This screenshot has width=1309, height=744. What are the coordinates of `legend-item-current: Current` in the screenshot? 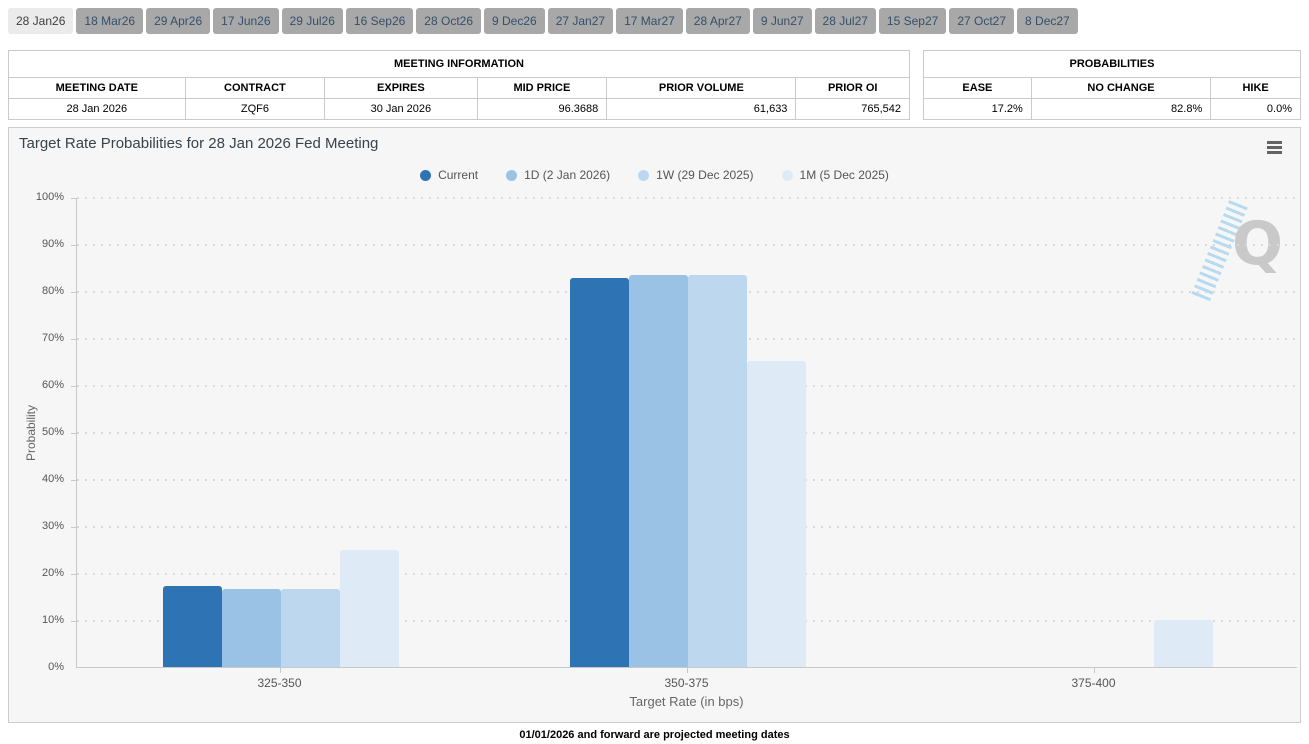 It's located at (449, 175).